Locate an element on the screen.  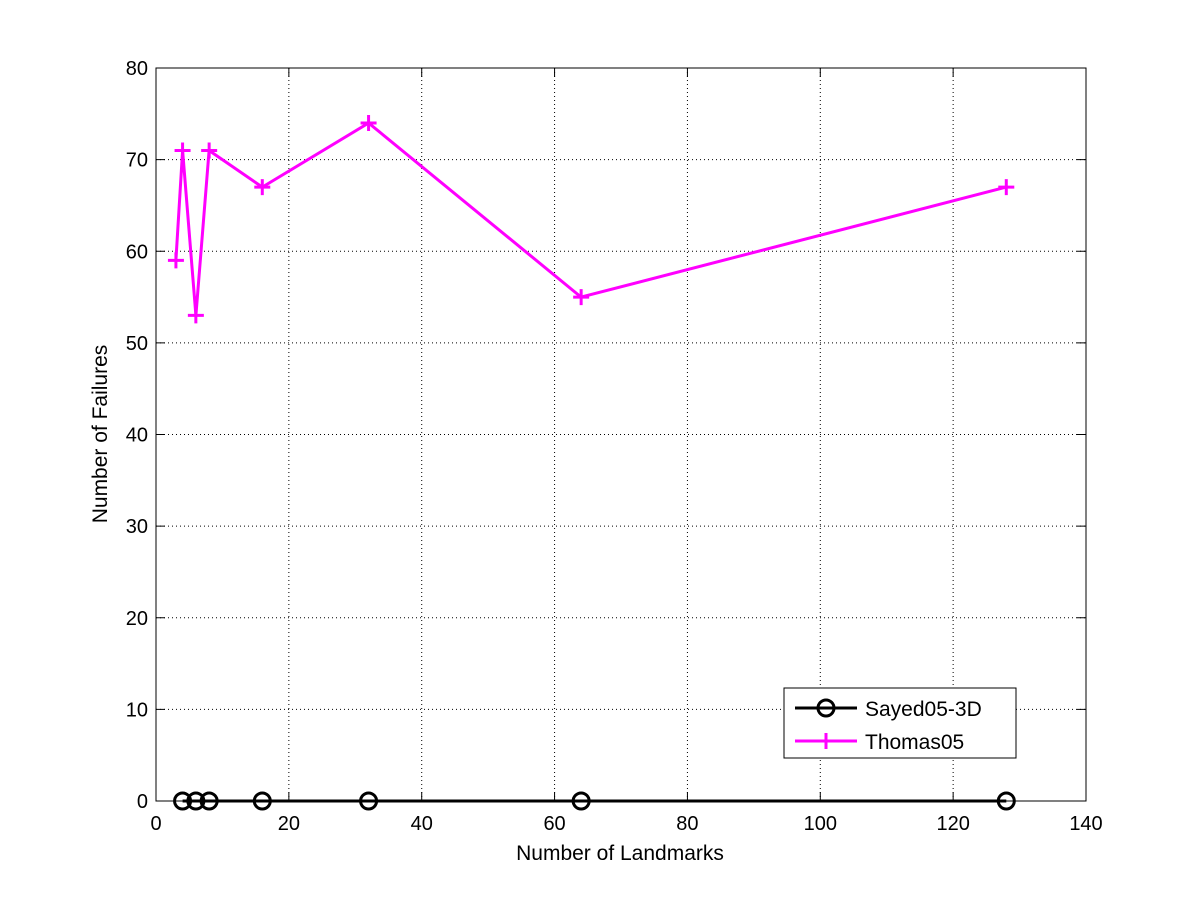
y-tick-label: 50 is located at coordinates (137, 344).